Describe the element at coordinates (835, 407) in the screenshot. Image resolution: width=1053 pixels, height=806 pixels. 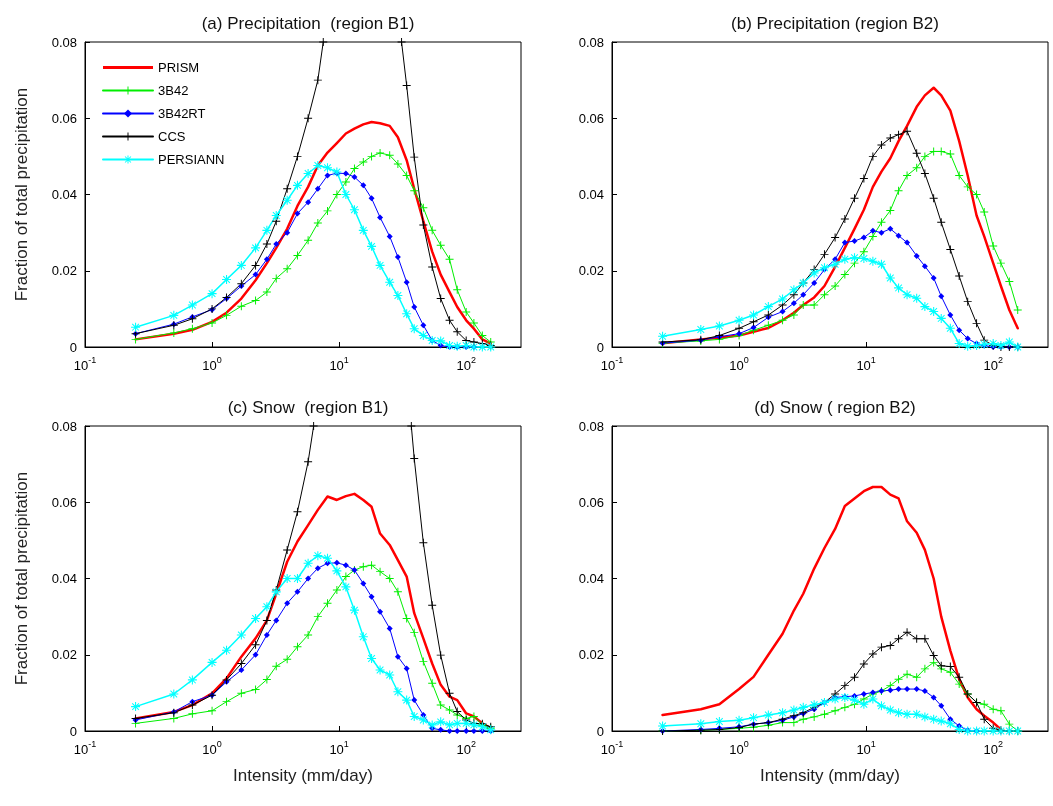
I see `chart-title: (d) Snow ( region B2)` at that location.